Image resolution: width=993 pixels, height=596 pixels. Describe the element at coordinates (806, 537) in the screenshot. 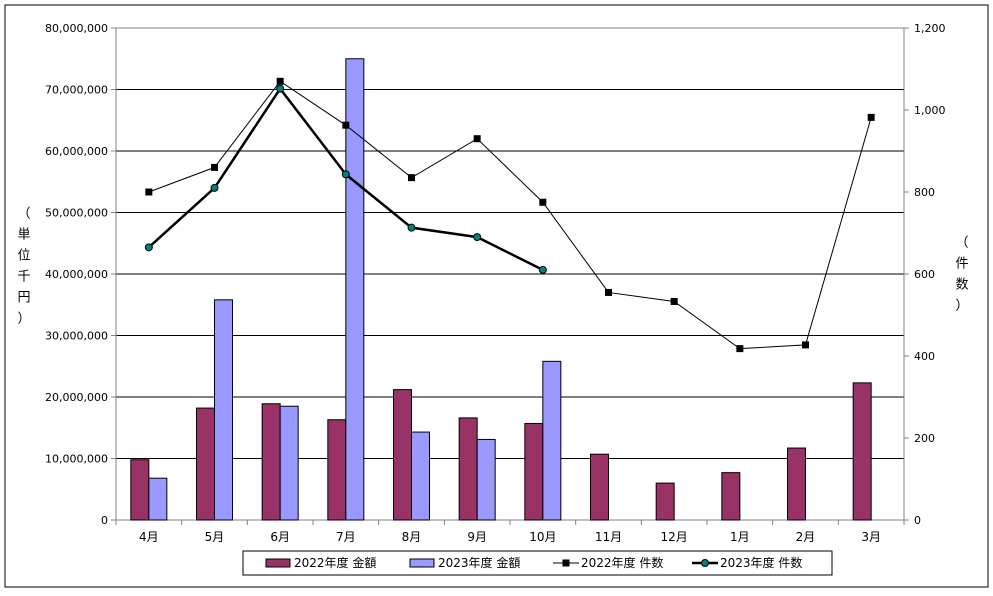

I see `x-tick-label: 2月` at that location.